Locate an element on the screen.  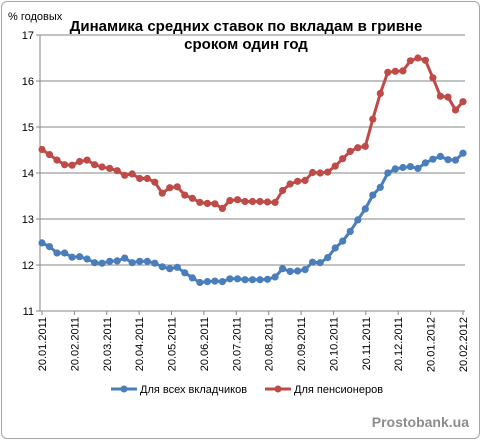
y-tick-label: 17 is located at coordinates (28, 36).